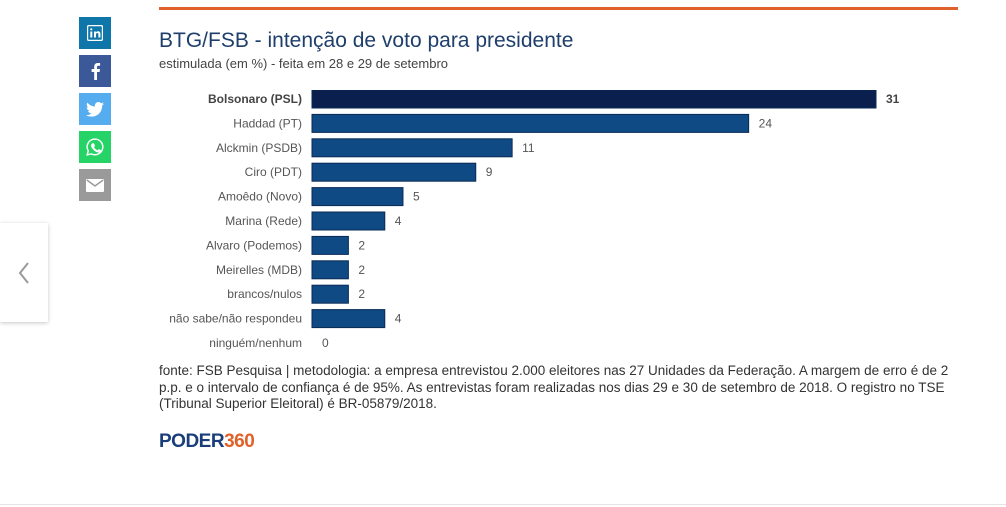  Describe the element at coordinates (273, 172) in the screenshot. I see `category-label: Ciro (PDT)` at that location.